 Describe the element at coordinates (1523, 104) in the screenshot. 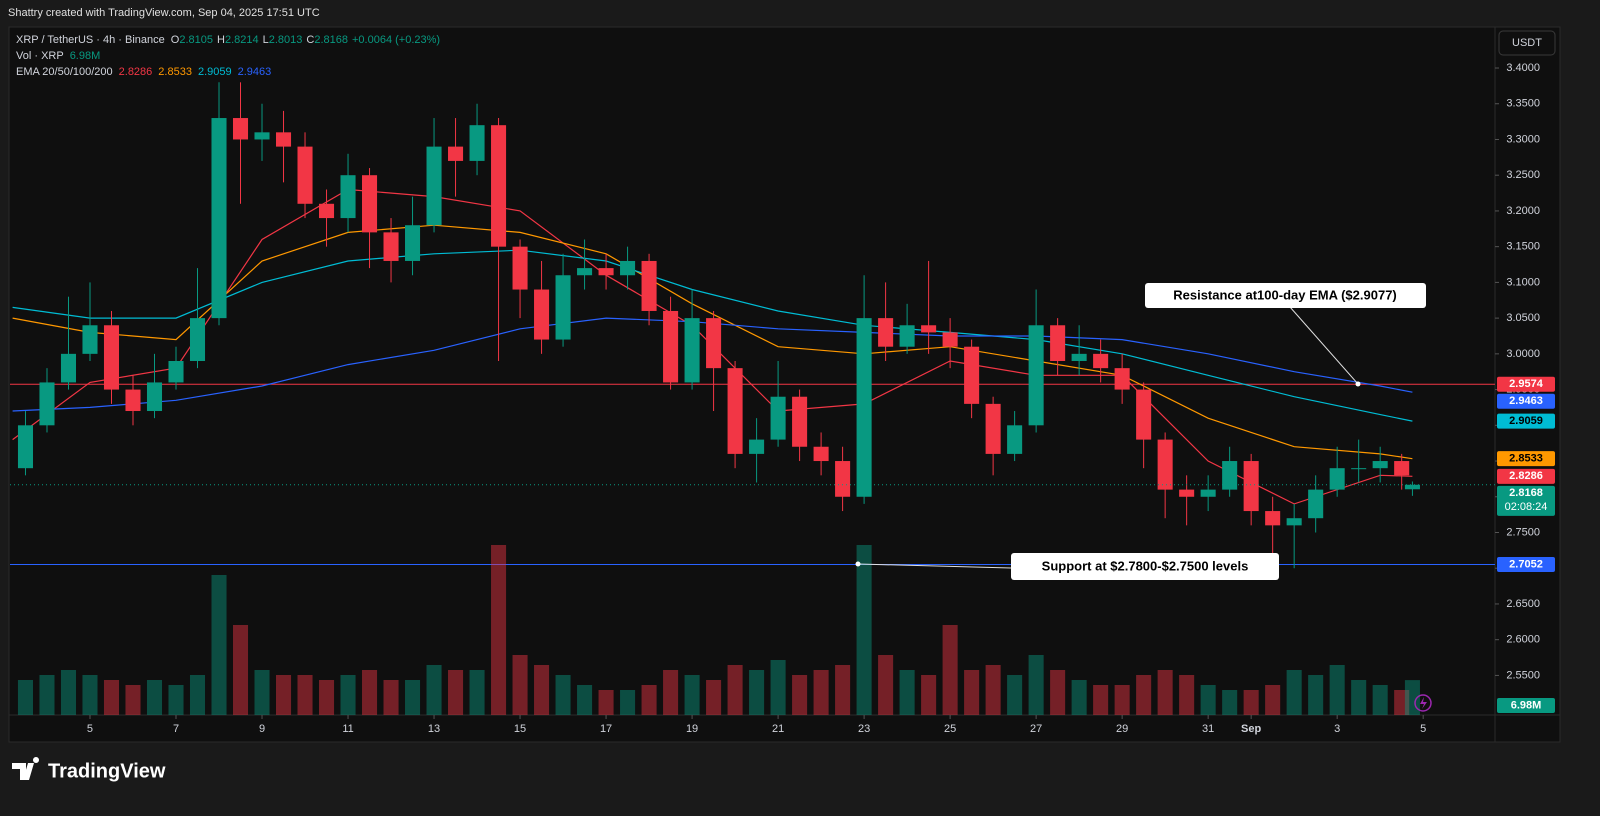

I see `y-tick-label: 3.3500` at that location.